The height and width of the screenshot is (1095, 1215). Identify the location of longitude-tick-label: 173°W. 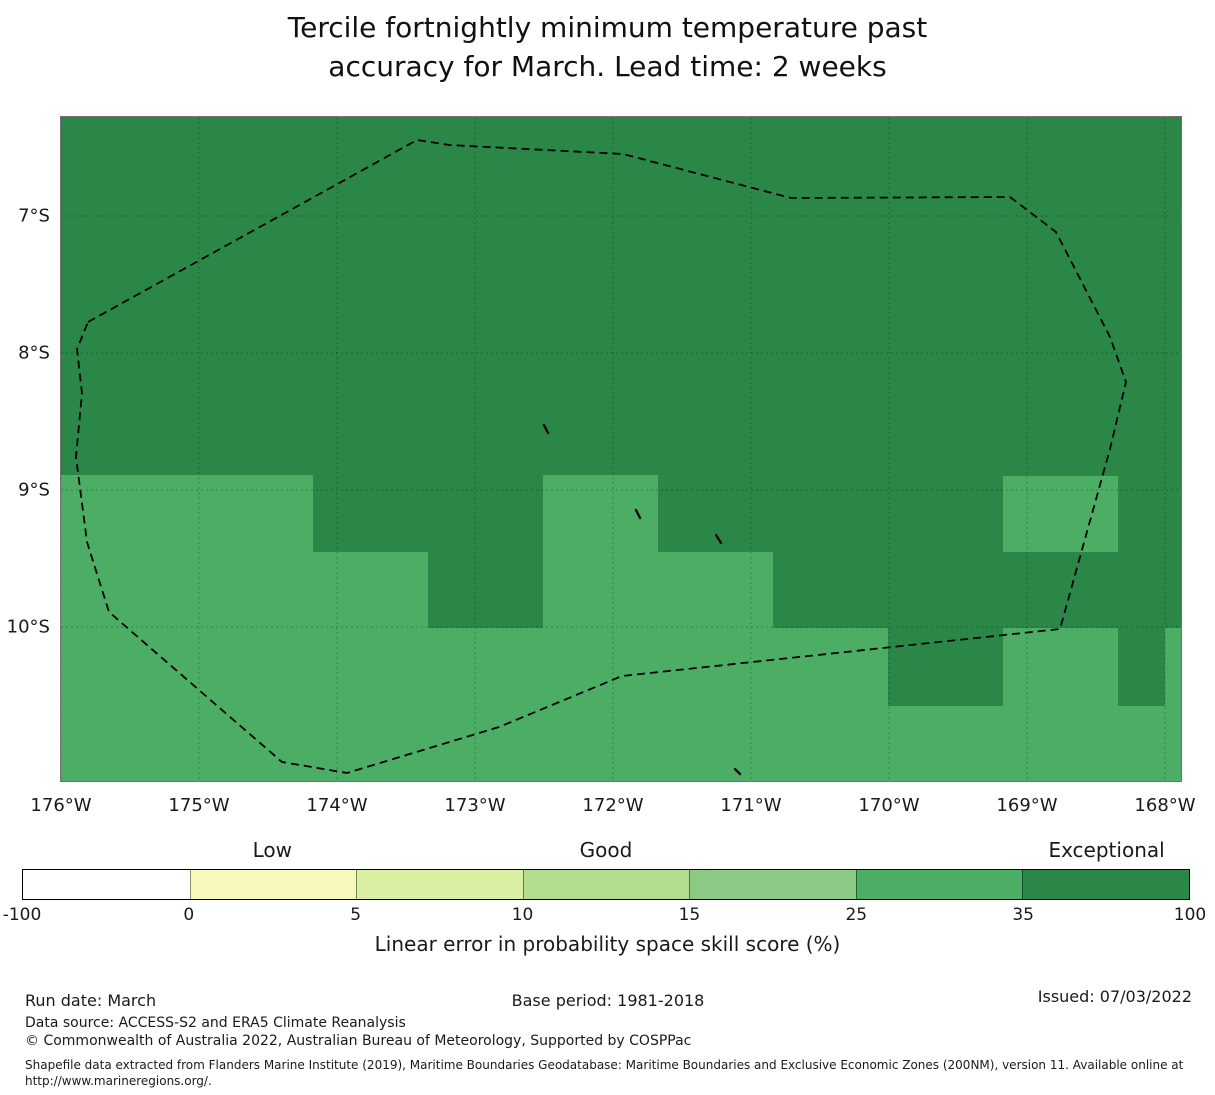
(475, 805).